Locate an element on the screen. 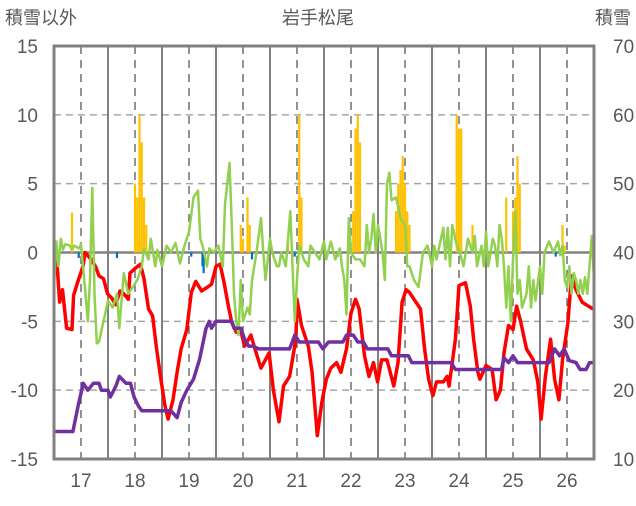  x-tick-label: 19 is located at coordinates (188, 481).